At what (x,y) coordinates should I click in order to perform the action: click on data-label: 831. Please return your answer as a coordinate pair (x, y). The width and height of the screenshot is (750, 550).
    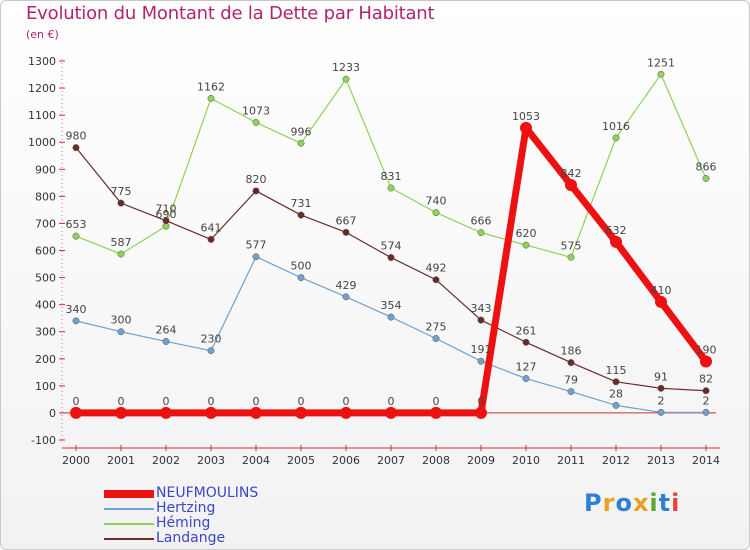
    Looking at the image, I should click on (391, 176).